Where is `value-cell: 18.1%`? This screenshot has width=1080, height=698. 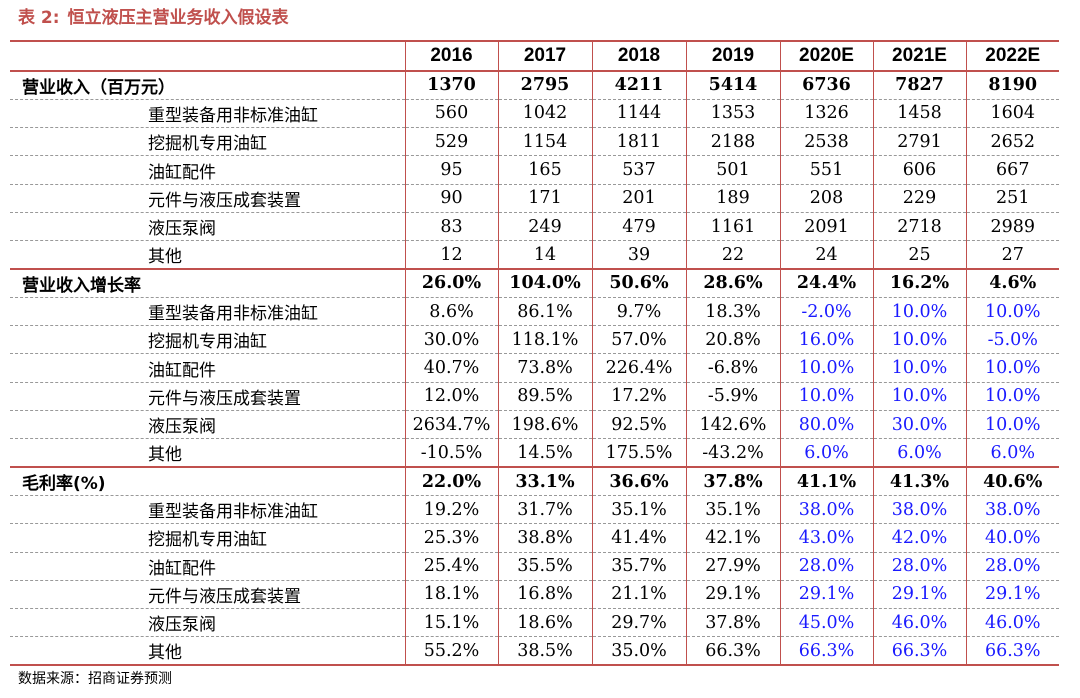
value-cell: 18.1% is located at coordinates (451, 595).